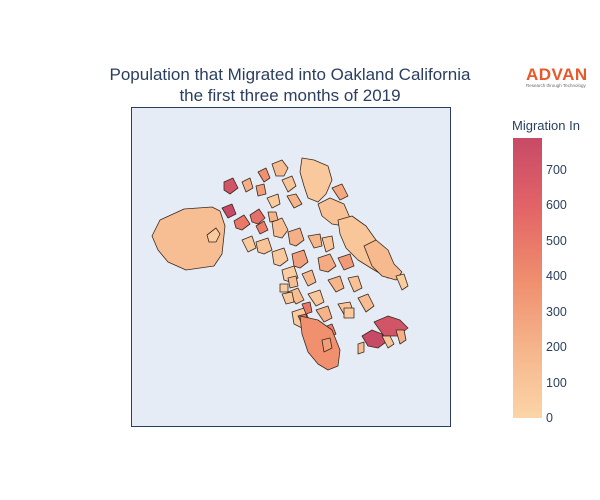 This screenshot has height=500, width=600. What do you see at coordinates (556, 240) in the screenshot?
I see `colorbar-tick: 500` at bounding box center [556, 240].